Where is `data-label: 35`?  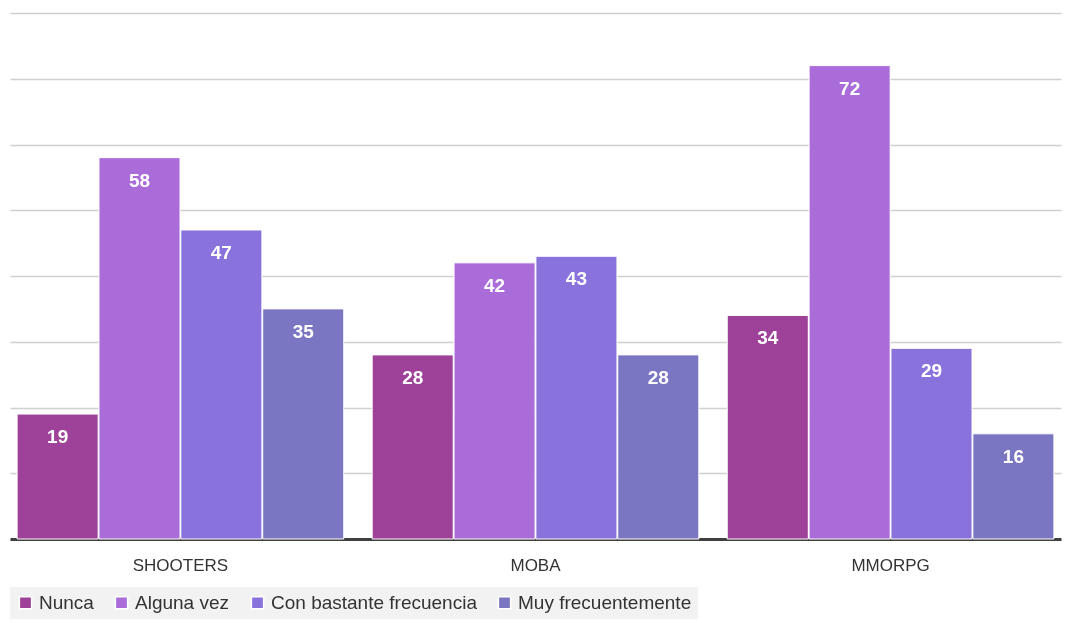
data-label: 35 is located at coordinates (303, 331).